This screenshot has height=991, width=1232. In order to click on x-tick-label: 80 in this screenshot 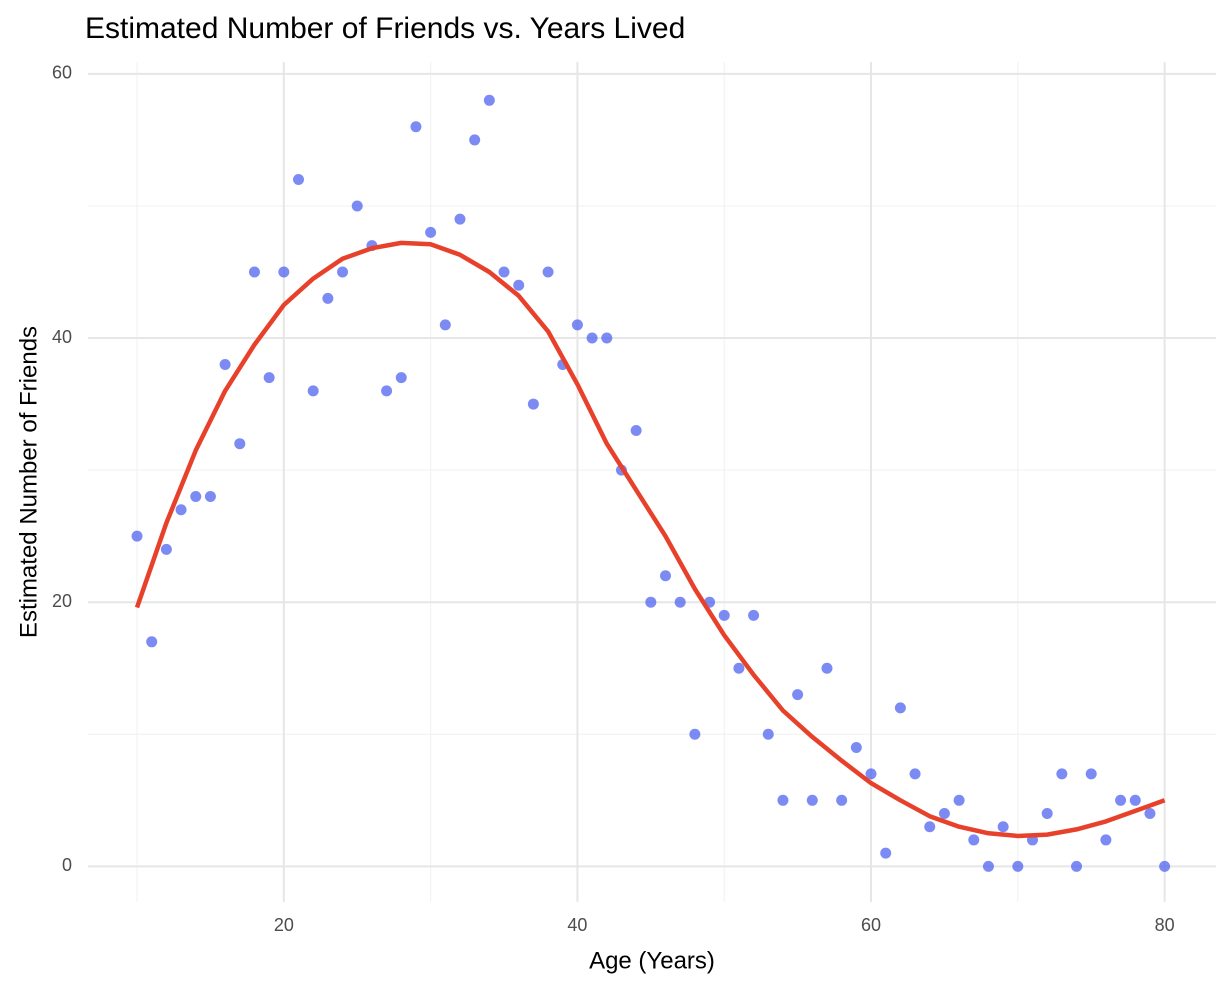, I will do `click(1165, 925)`.